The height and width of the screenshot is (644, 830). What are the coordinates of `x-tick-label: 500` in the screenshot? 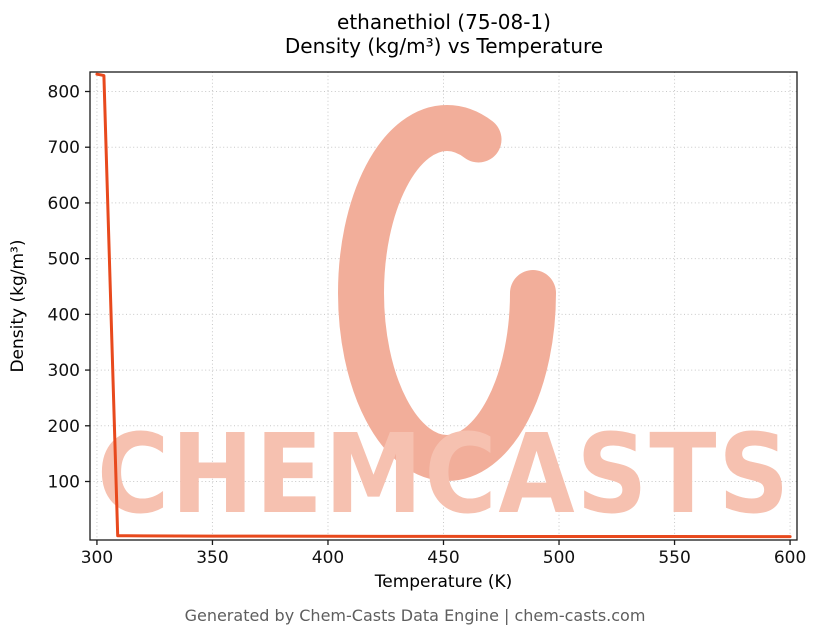 It's located at (559, 558).